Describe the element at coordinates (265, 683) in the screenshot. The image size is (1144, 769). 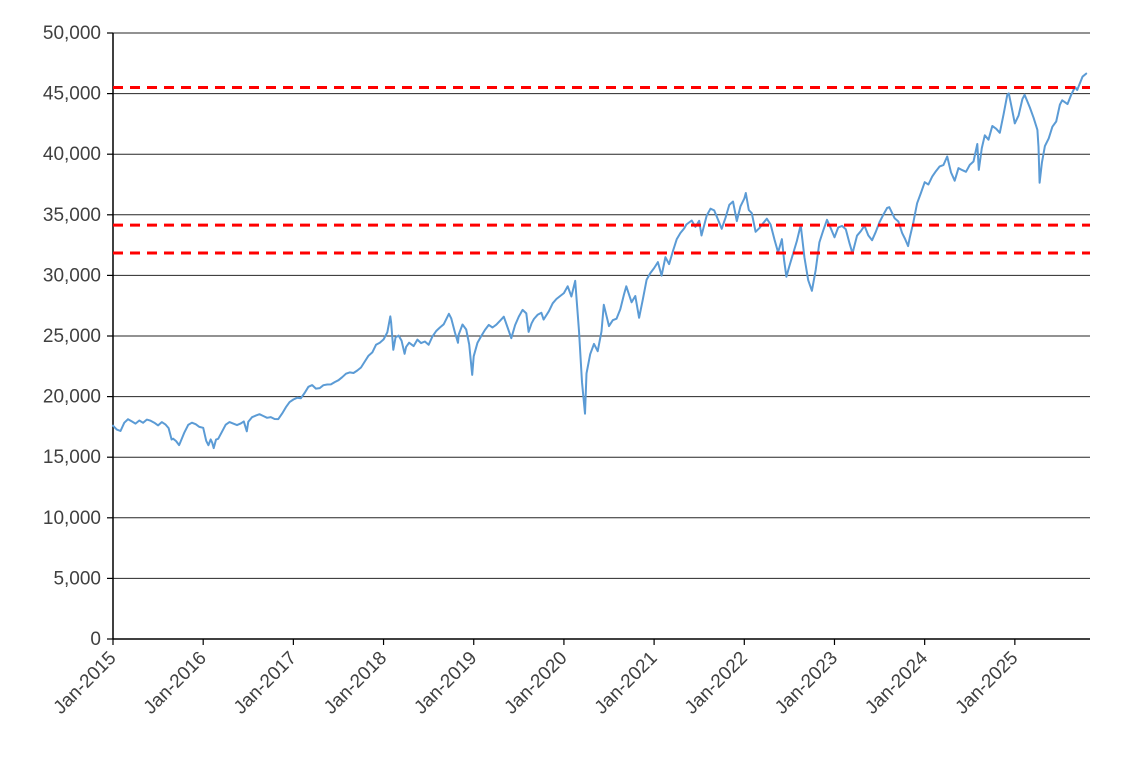
I see `x-tick-label: Jan-2017` at that location.